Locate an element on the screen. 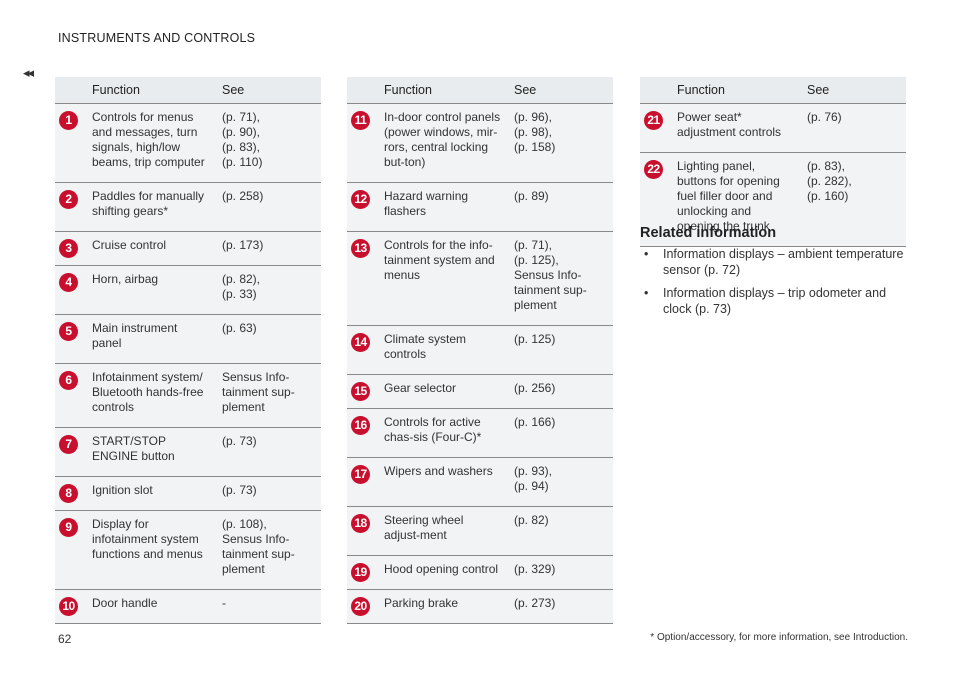  page-reference: (p. 160) is located at coordinates (828, 196).